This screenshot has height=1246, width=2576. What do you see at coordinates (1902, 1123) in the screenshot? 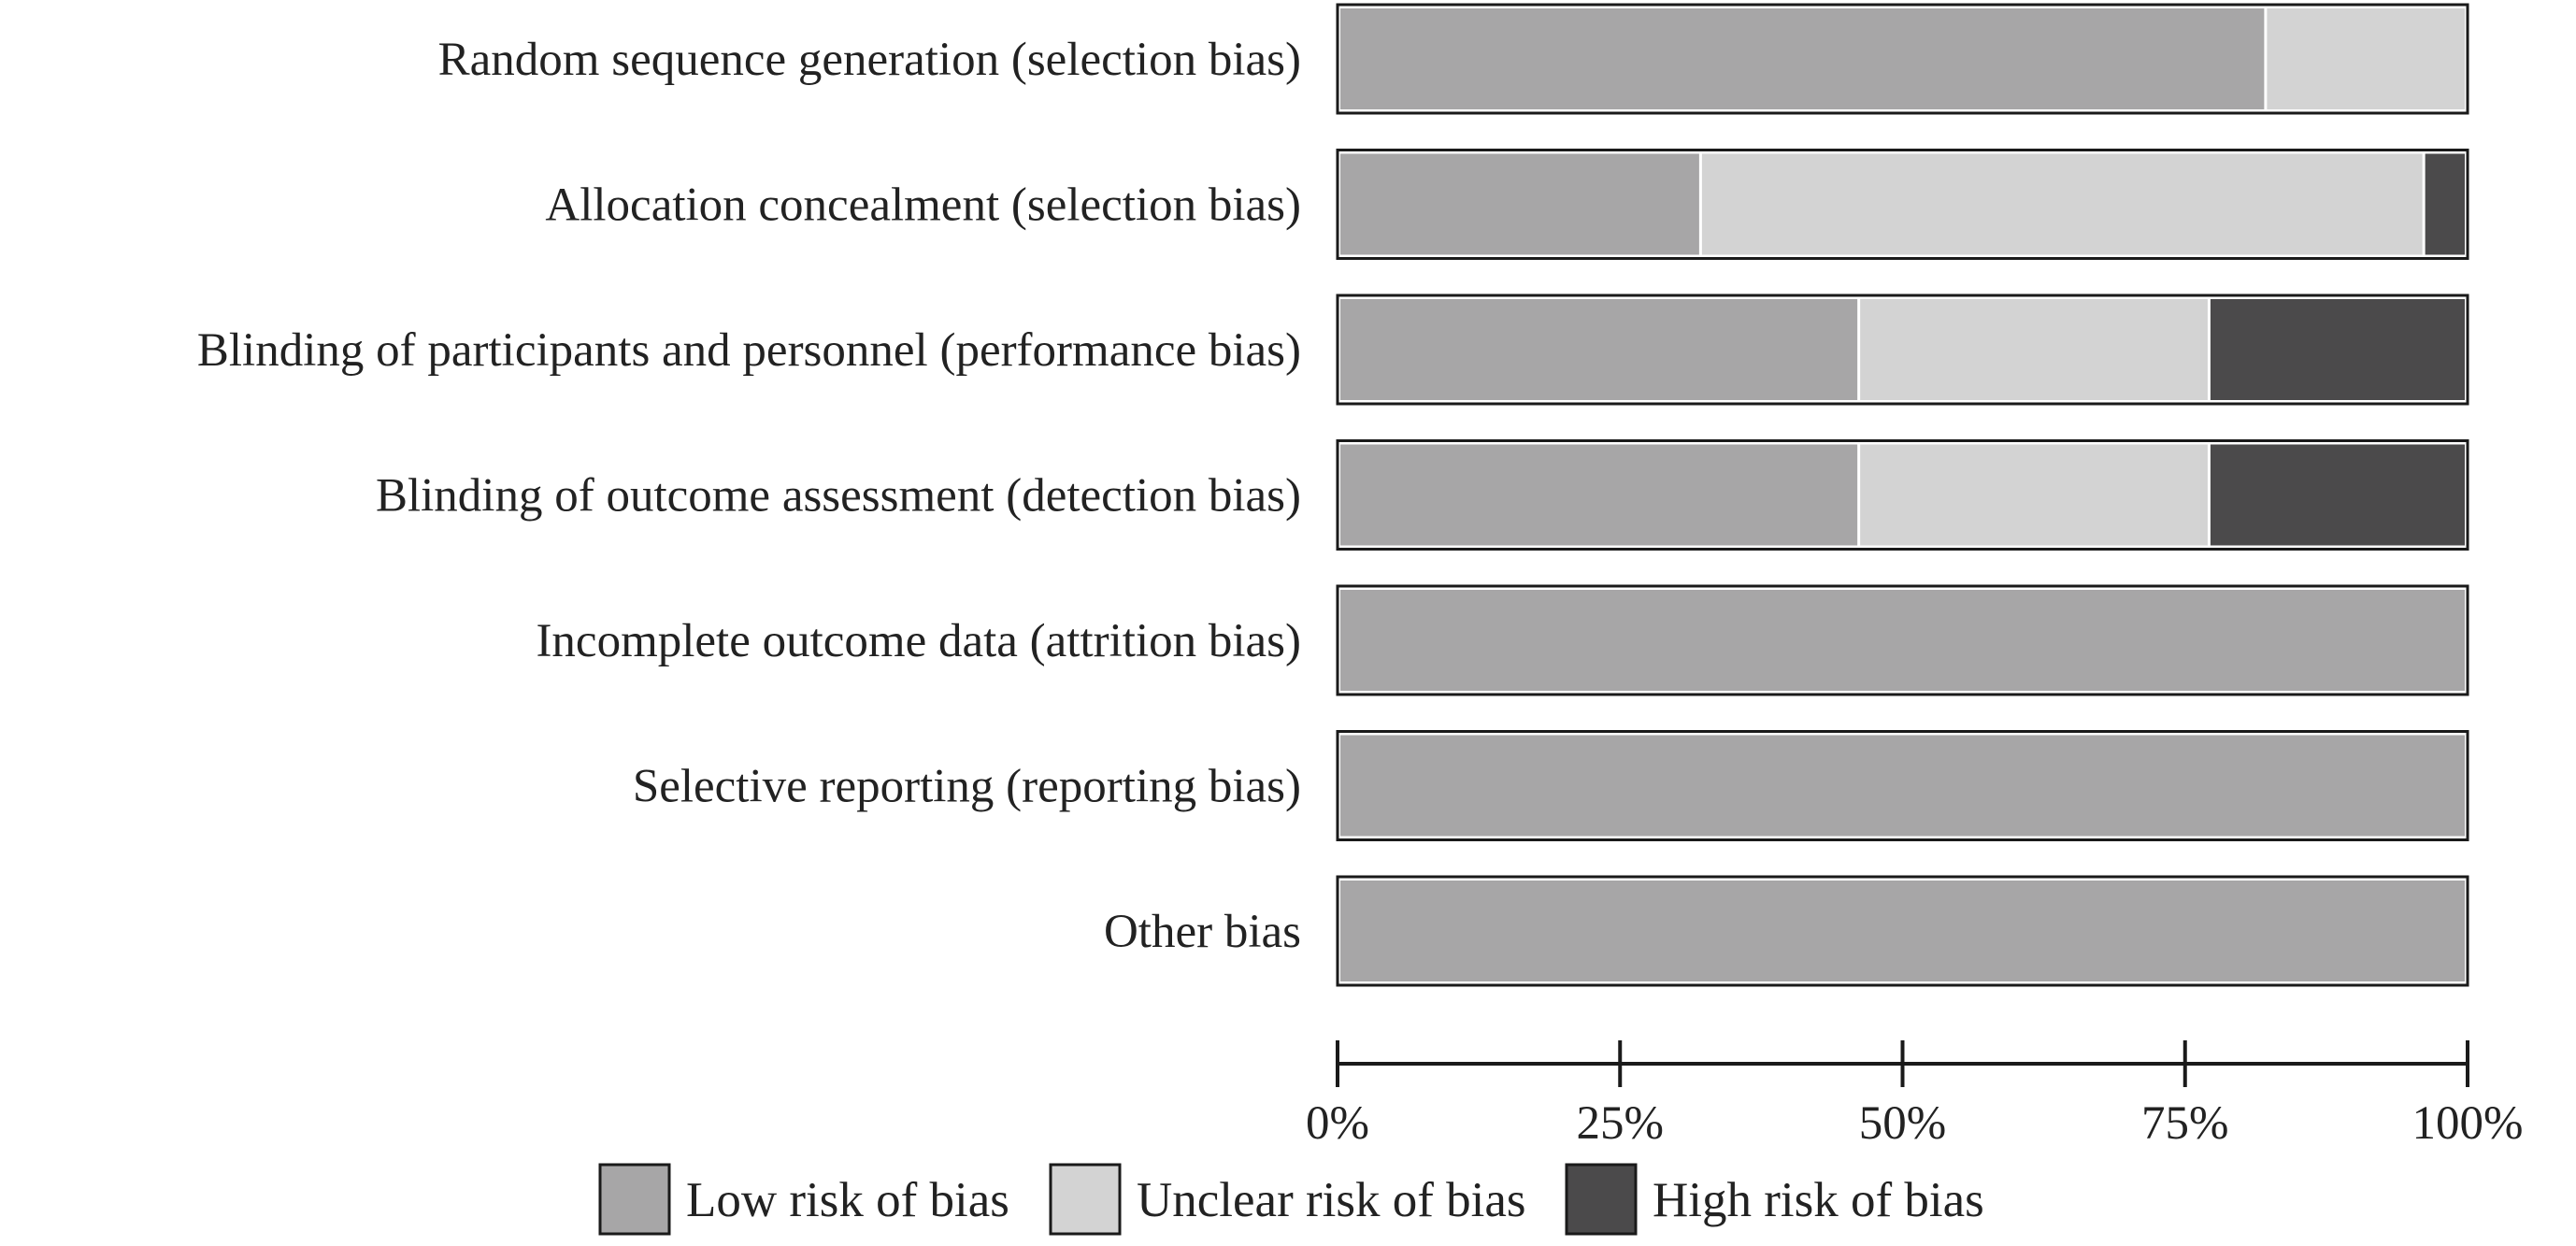
I see `x-tick-label: 50%` at bounding box center [1902, 1123].